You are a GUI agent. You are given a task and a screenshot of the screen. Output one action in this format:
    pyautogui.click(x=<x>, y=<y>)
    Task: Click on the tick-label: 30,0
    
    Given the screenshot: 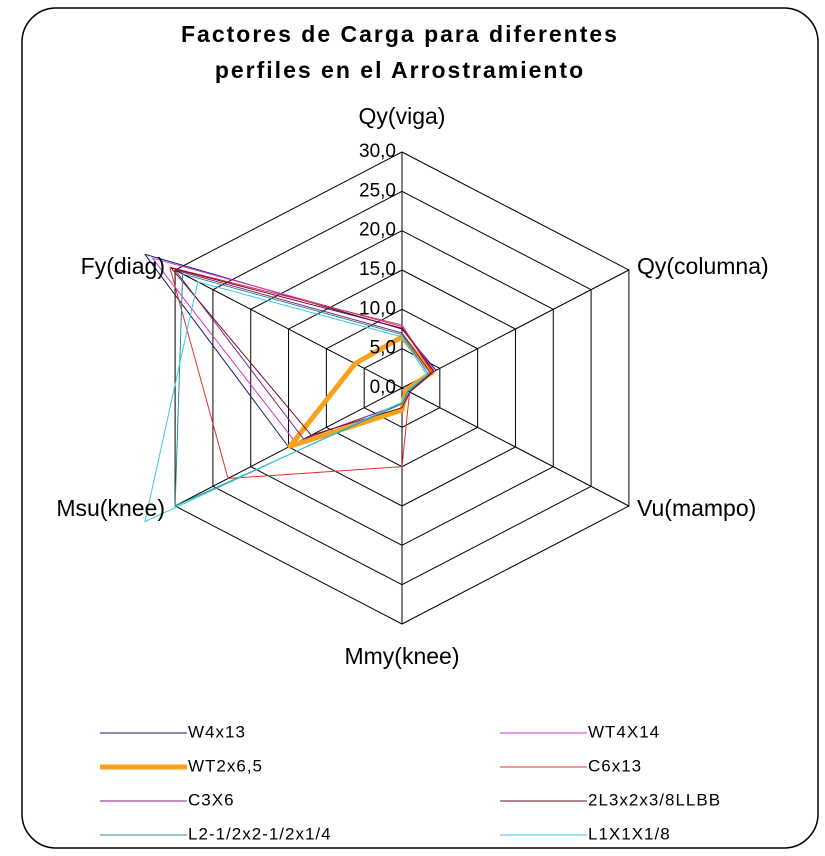 What is the action you would take?
    pyautogui.click(x=377, y=151)
    